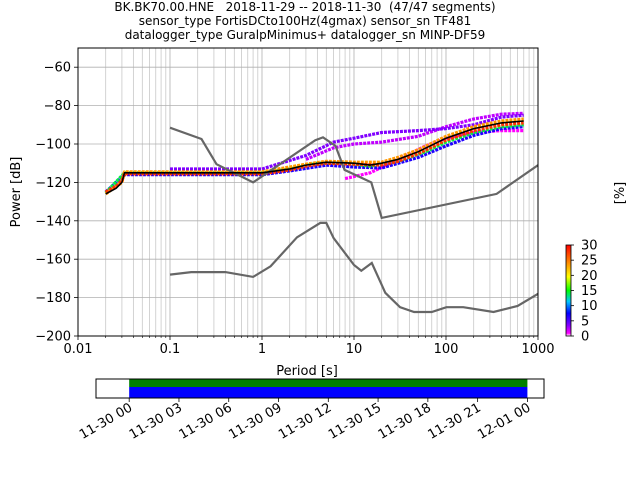 This screenshot has width=640, height=480. Describe the element at coordinates (57, 106) in the screenshot. I see `y-tick-label: −80` at that location.